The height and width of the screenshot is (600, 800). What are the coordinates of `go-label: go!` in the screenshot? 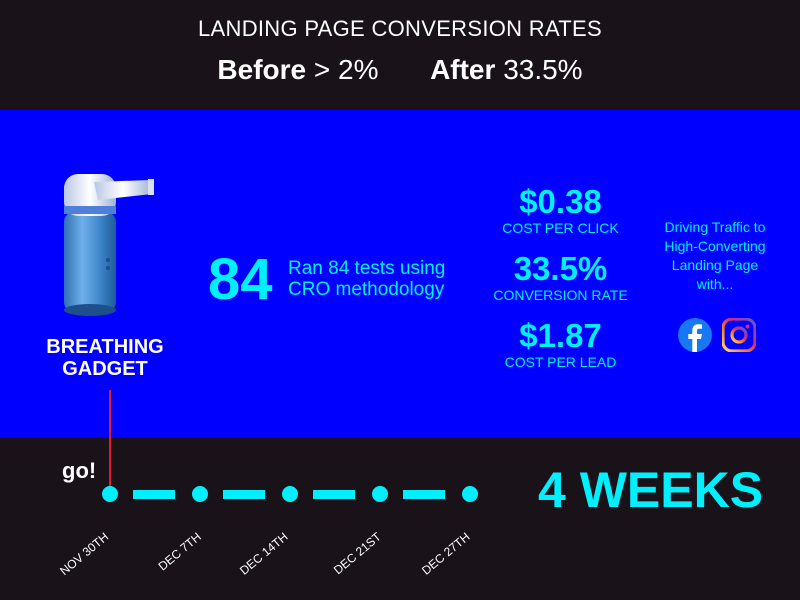 It's located at (79, 470).